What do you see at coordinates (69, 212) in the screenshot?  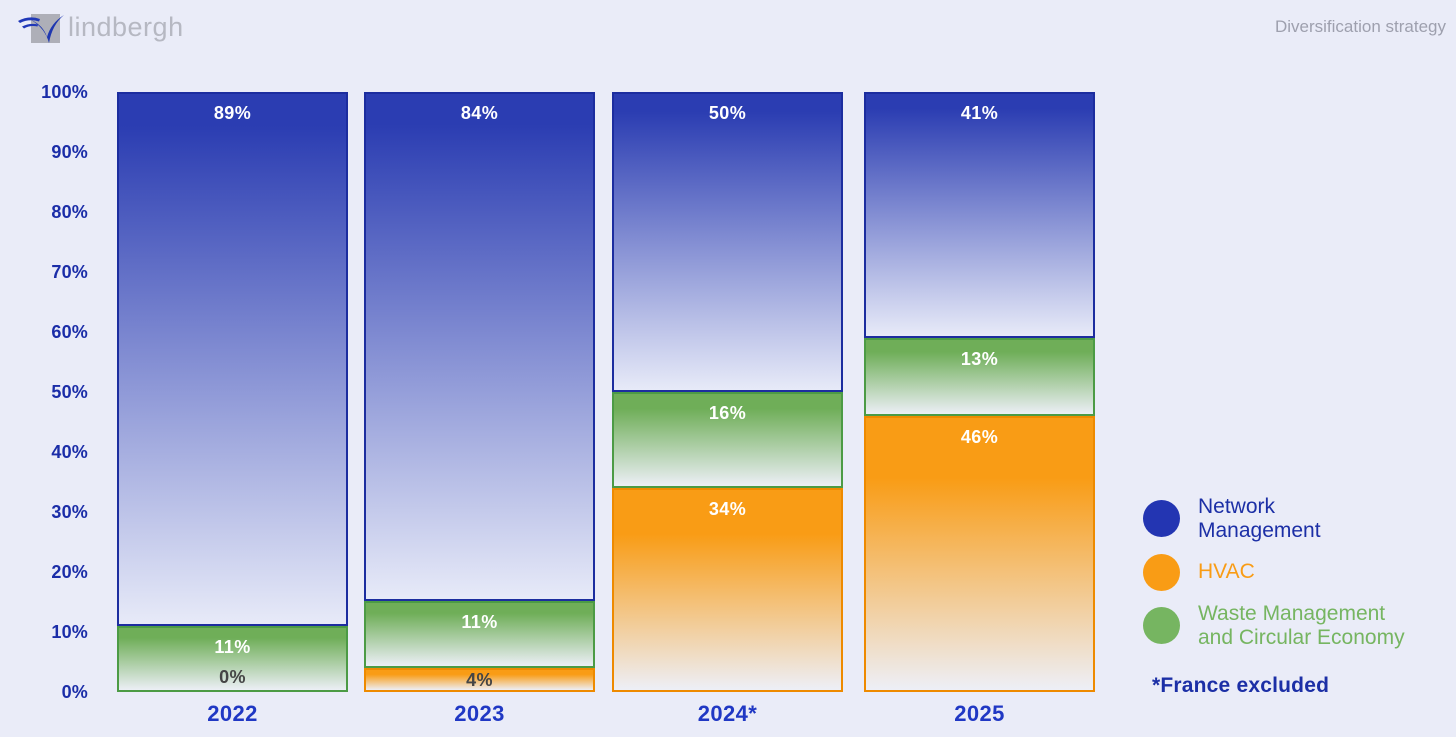 I see `y-axis-tick-80: 80%` at bounding box center [69, 212].